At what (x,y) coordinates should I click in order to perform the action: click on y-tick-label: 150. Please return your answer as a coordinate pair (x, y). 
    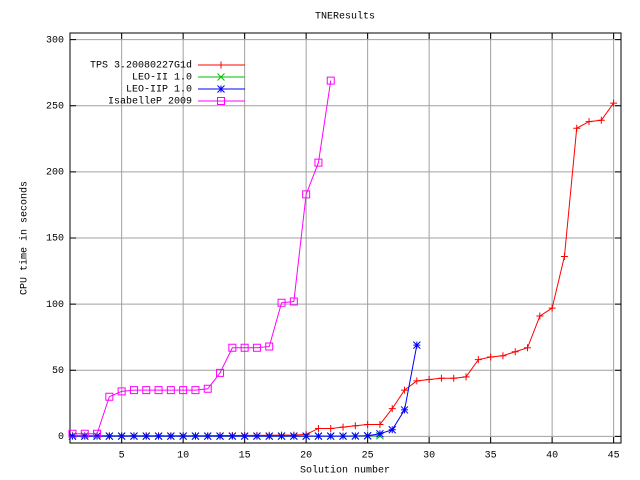
    Looking at the image, I should click on (55, 239).